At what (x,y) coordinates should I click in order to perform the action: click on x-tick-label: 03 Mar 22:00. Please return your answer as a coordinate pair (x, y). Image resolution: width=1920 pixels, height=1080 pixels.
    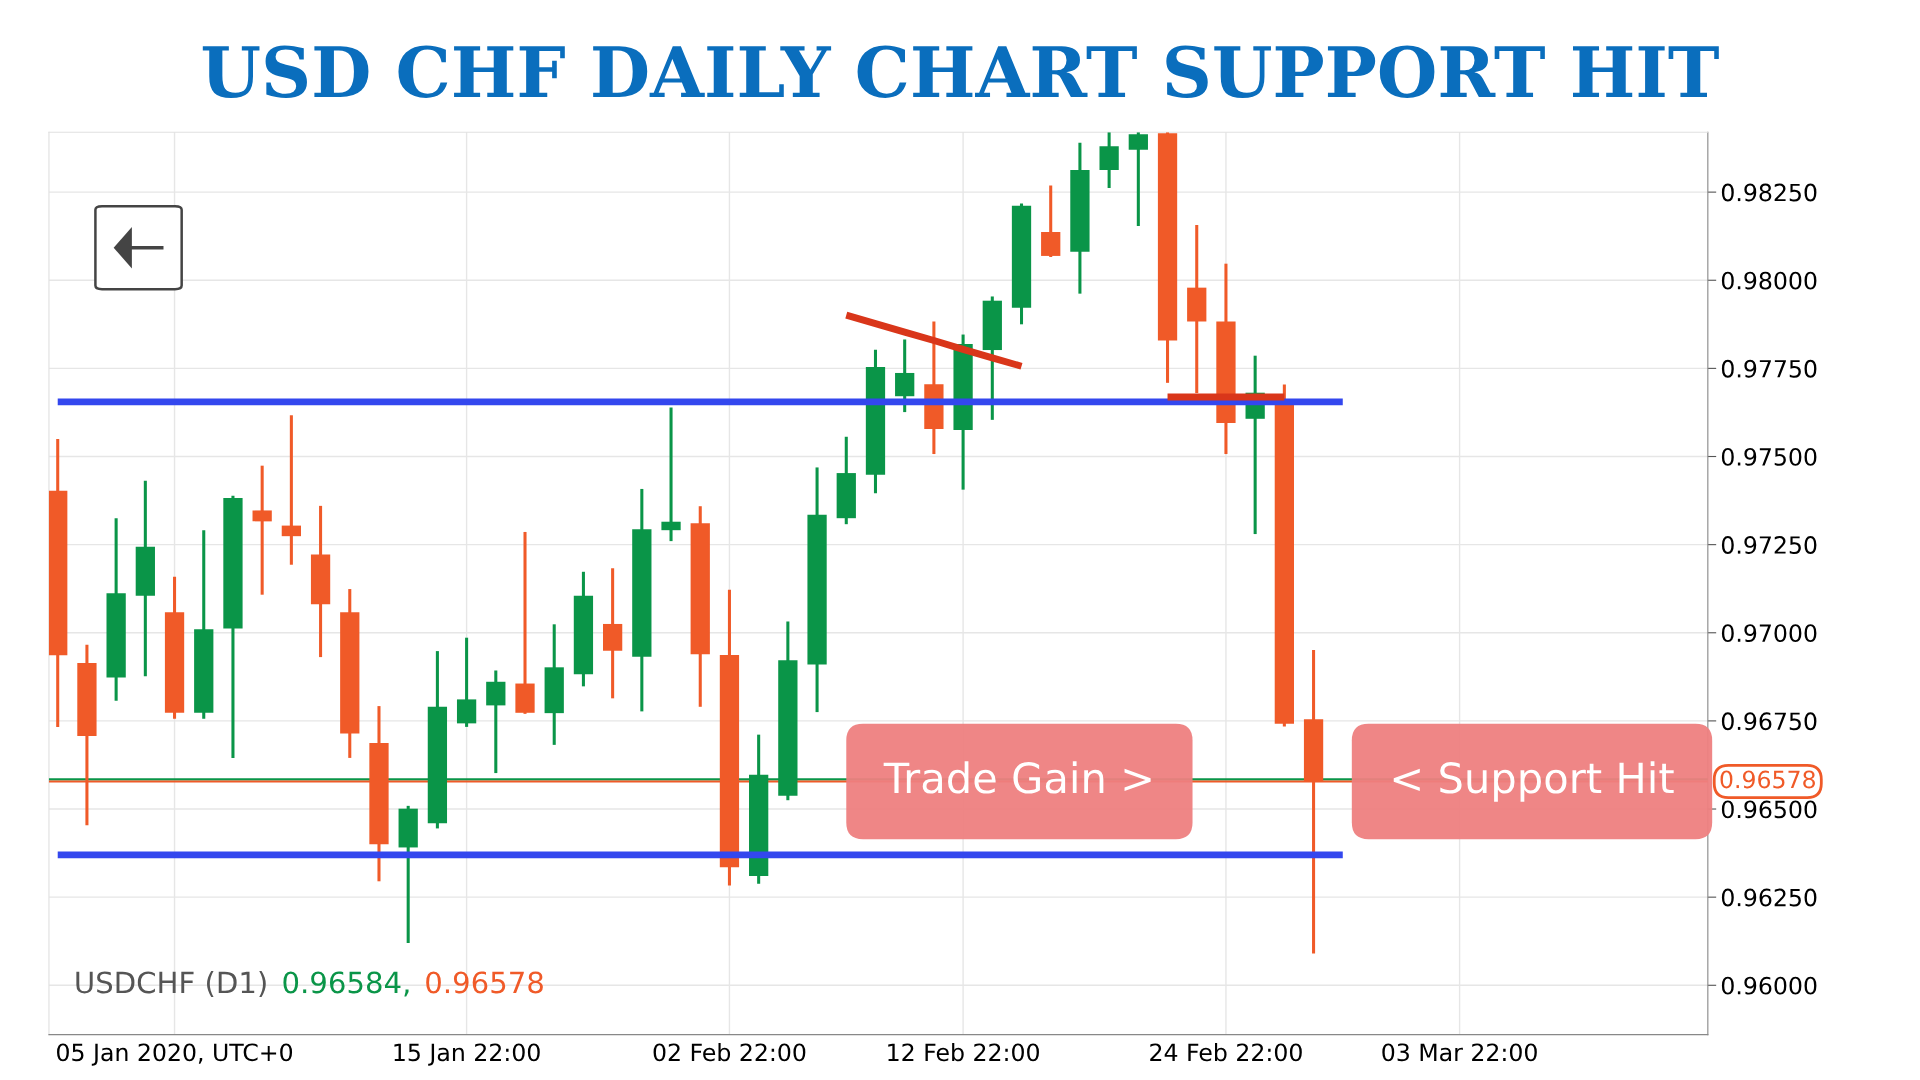
    Looking at the image, I should click on (1459, 1052).